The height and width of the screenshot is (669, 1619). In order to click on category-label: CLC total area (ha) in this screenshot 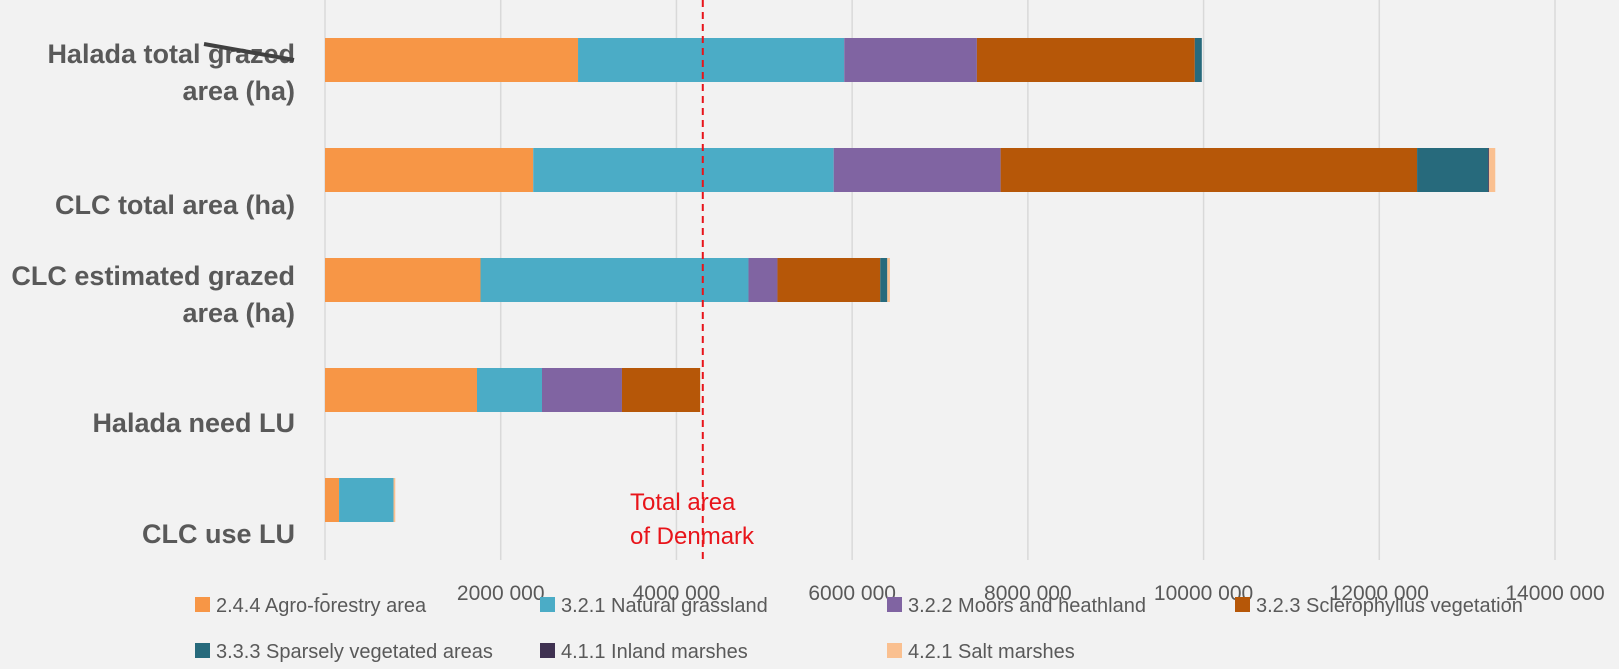, I will do `click(175, 205)`.